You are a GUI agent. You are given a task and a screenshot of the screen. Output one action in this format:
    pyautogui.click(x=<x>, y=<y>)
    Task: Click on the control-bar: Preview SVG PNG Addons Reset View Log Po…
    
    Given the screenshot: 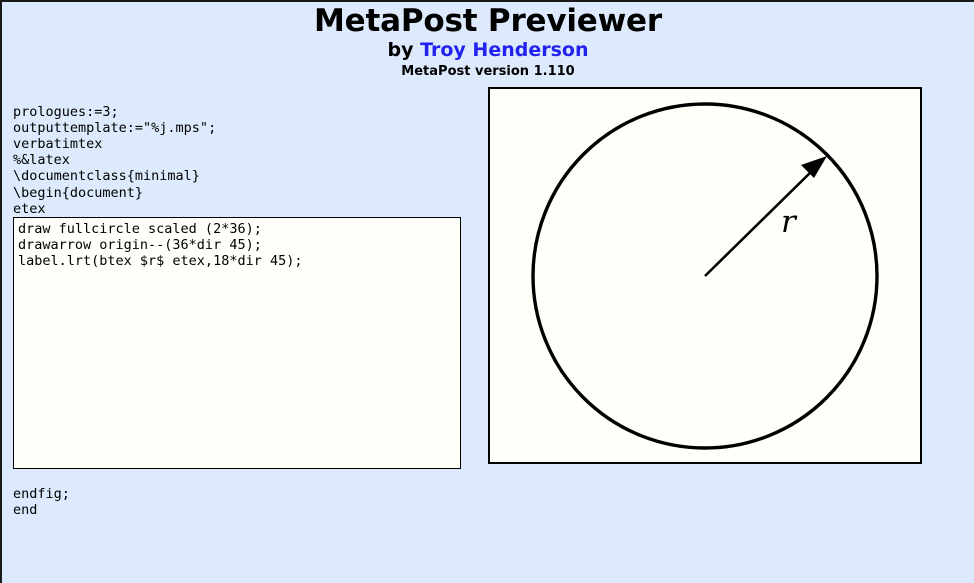 What is the action you would take?
    pyautogui.click(x=488, y=552)
    